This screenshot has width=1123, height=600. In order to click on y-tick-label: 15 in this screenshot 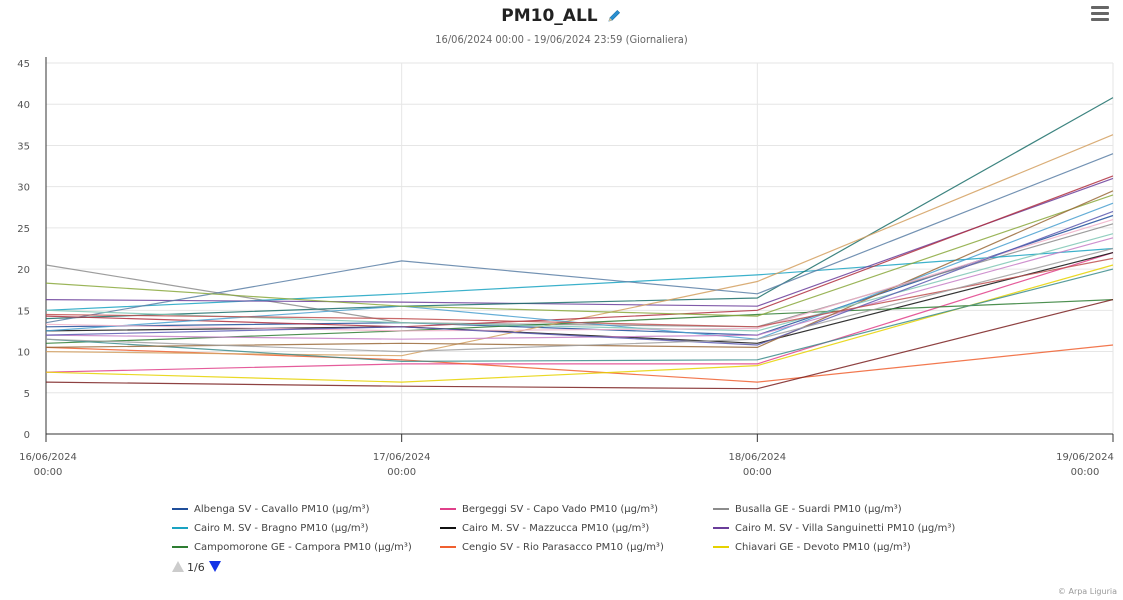, I will do `click(23, 311)`.